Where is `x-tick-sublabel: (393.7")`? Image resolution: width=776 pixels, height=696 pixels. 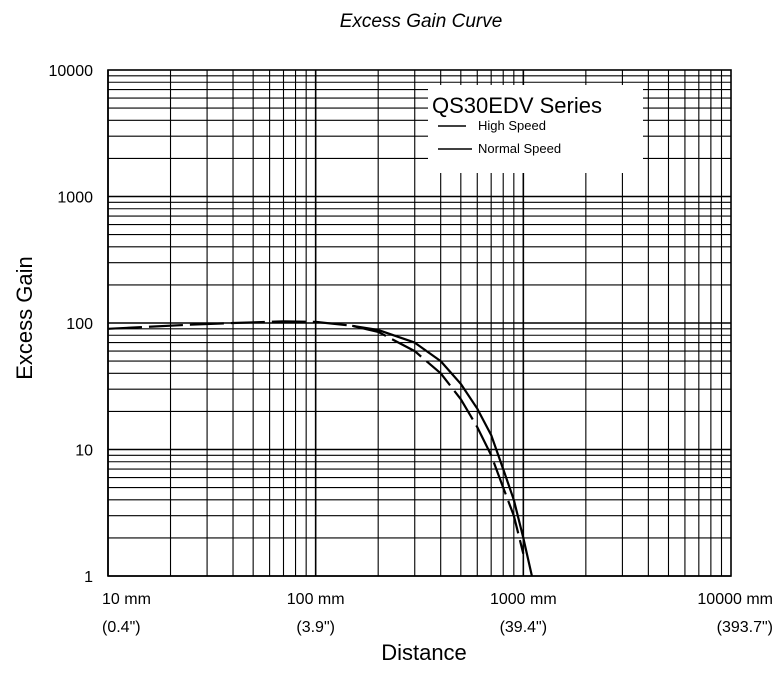
x-tick-sublabel: (393.7") is located at coordinates (745, 627).